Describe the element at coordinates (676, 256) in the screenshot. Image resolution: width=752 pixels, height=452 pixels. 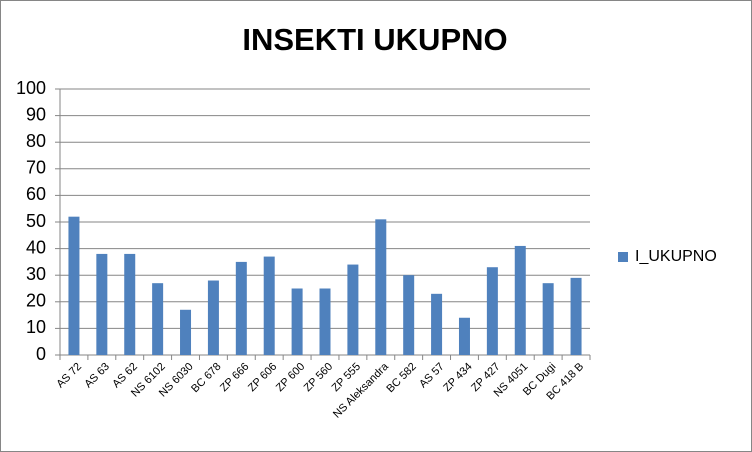
I see `legend-label: I_UKUPNO` at that location.